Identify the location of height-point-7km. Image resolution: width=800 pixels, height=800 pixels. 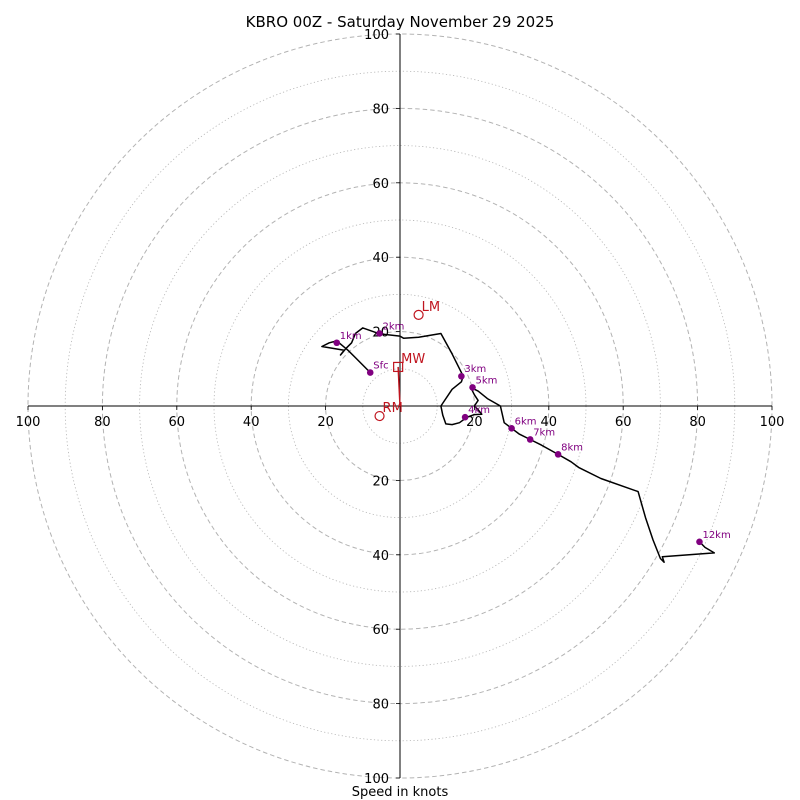
(530, 439).